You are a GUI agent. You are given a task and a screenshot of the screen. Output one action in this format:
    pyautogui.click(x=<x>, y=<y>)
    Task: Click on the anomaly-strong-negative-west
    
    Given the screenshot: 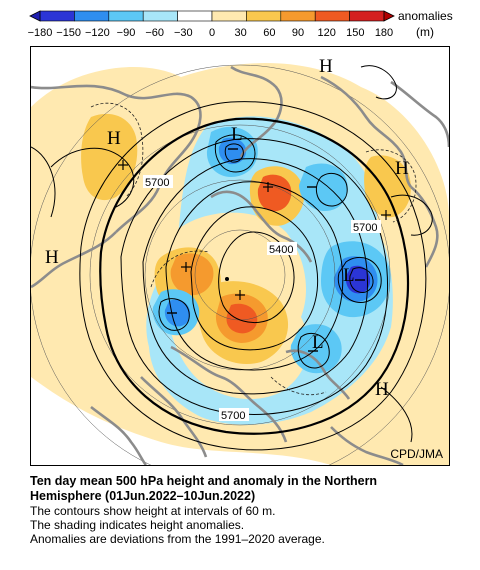 What is the action you would take?
    pyautogui.click(x=177, y=313)
    